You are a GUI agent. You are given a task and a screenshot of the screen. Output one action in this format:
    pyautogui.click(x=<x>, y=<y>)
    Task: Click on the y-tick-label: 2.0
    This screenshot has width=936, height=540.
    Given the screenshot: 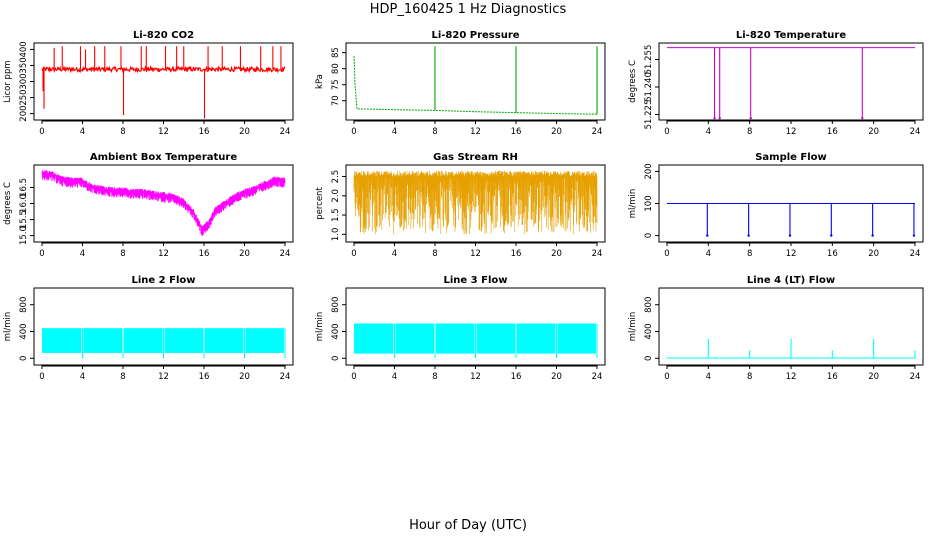 What is the action you would take?
    pyautogui.click(x=336, y=196)
    